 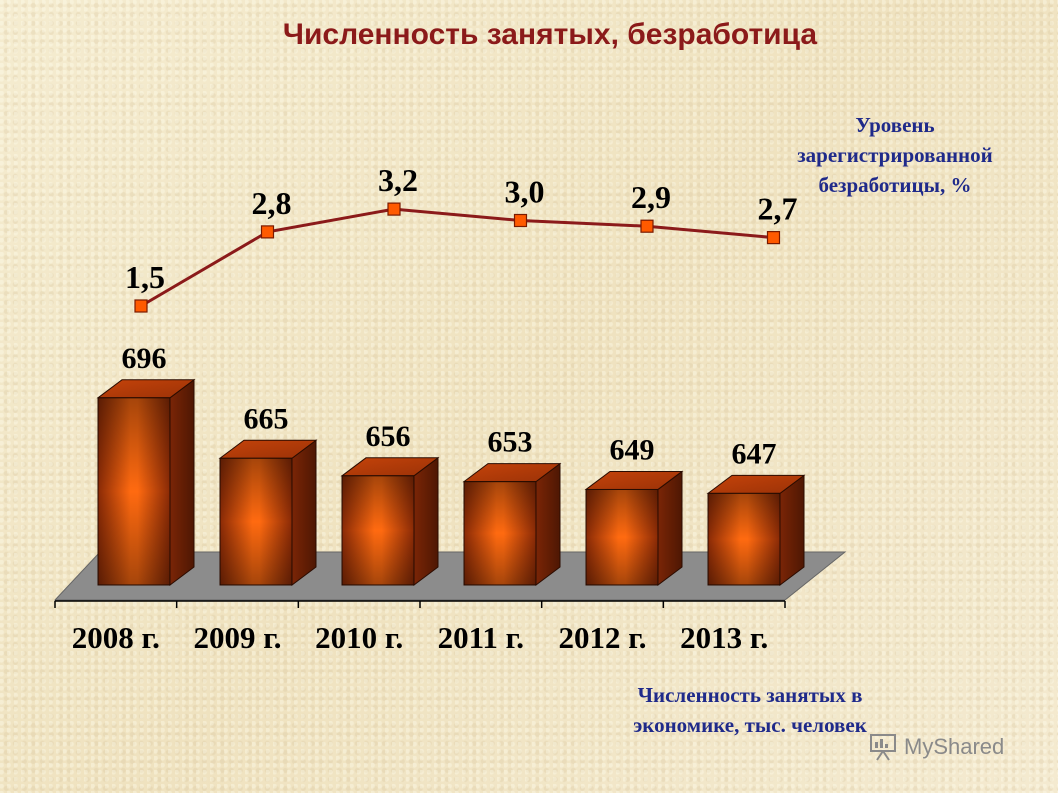 What do you see at coordinates (724, 637) in the screenshot?
I see `x-tick-label: 2013 г.` at bounding box center [724, 637].